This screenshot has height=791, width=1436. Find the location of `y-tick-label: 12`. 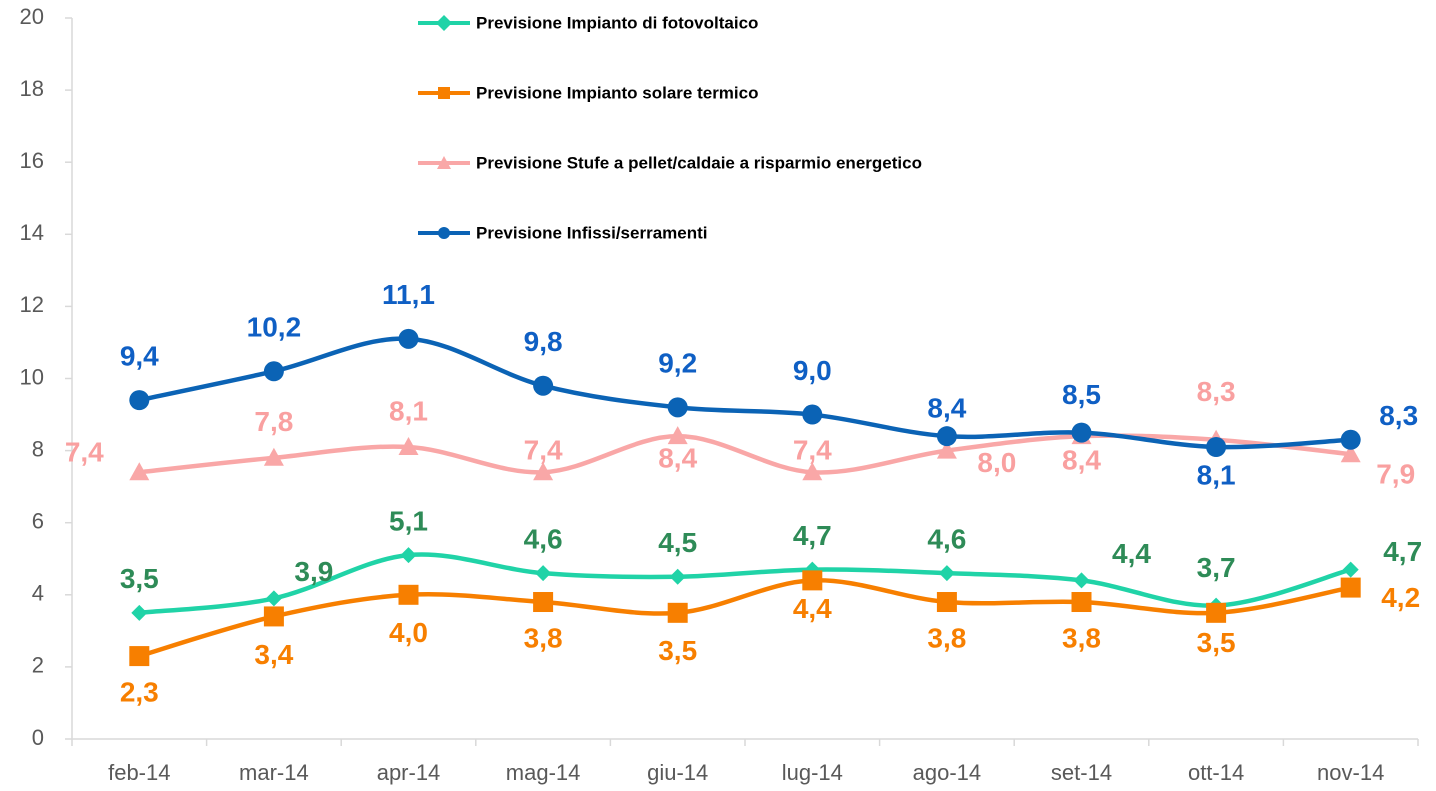

y-tick-label: 12 is located at coordinates (32, 304).